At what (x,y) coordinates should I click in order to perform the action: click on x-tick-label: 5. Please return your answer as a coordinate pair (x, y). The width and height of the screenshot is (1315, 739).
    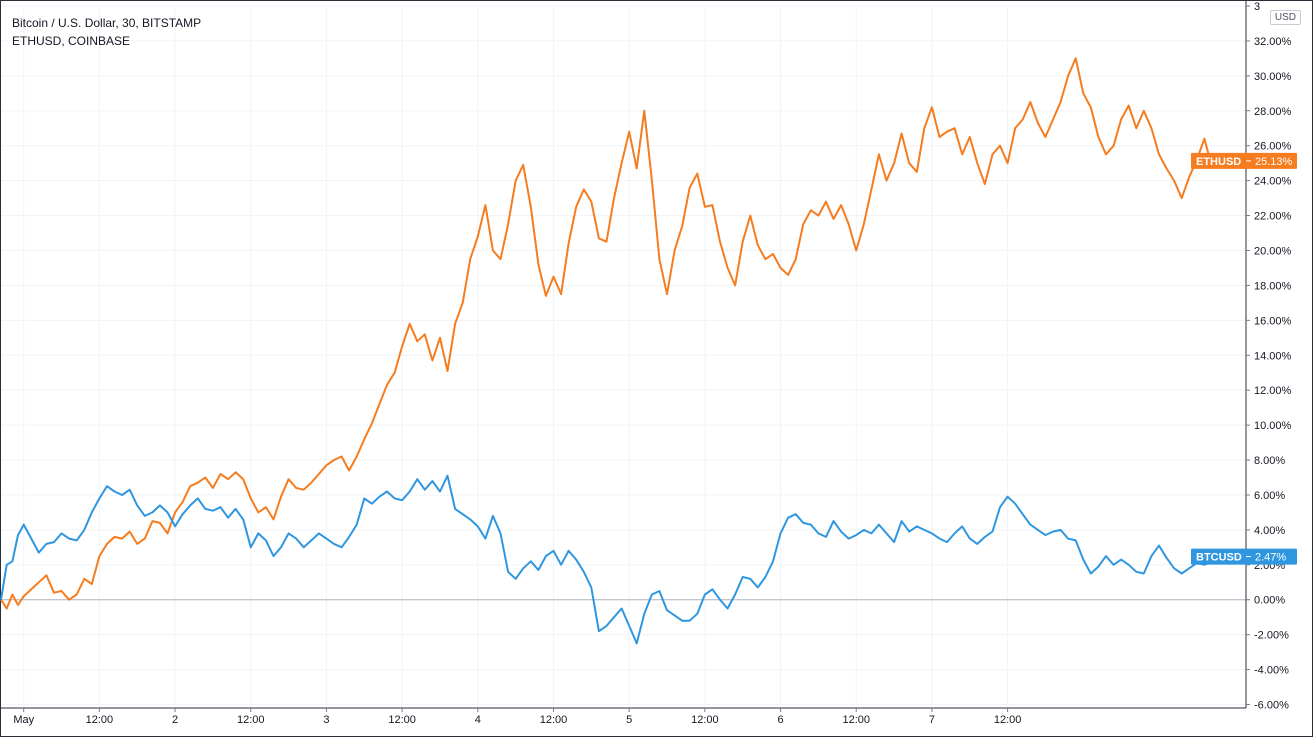
    Looking at the image, I should click on (629, 720).